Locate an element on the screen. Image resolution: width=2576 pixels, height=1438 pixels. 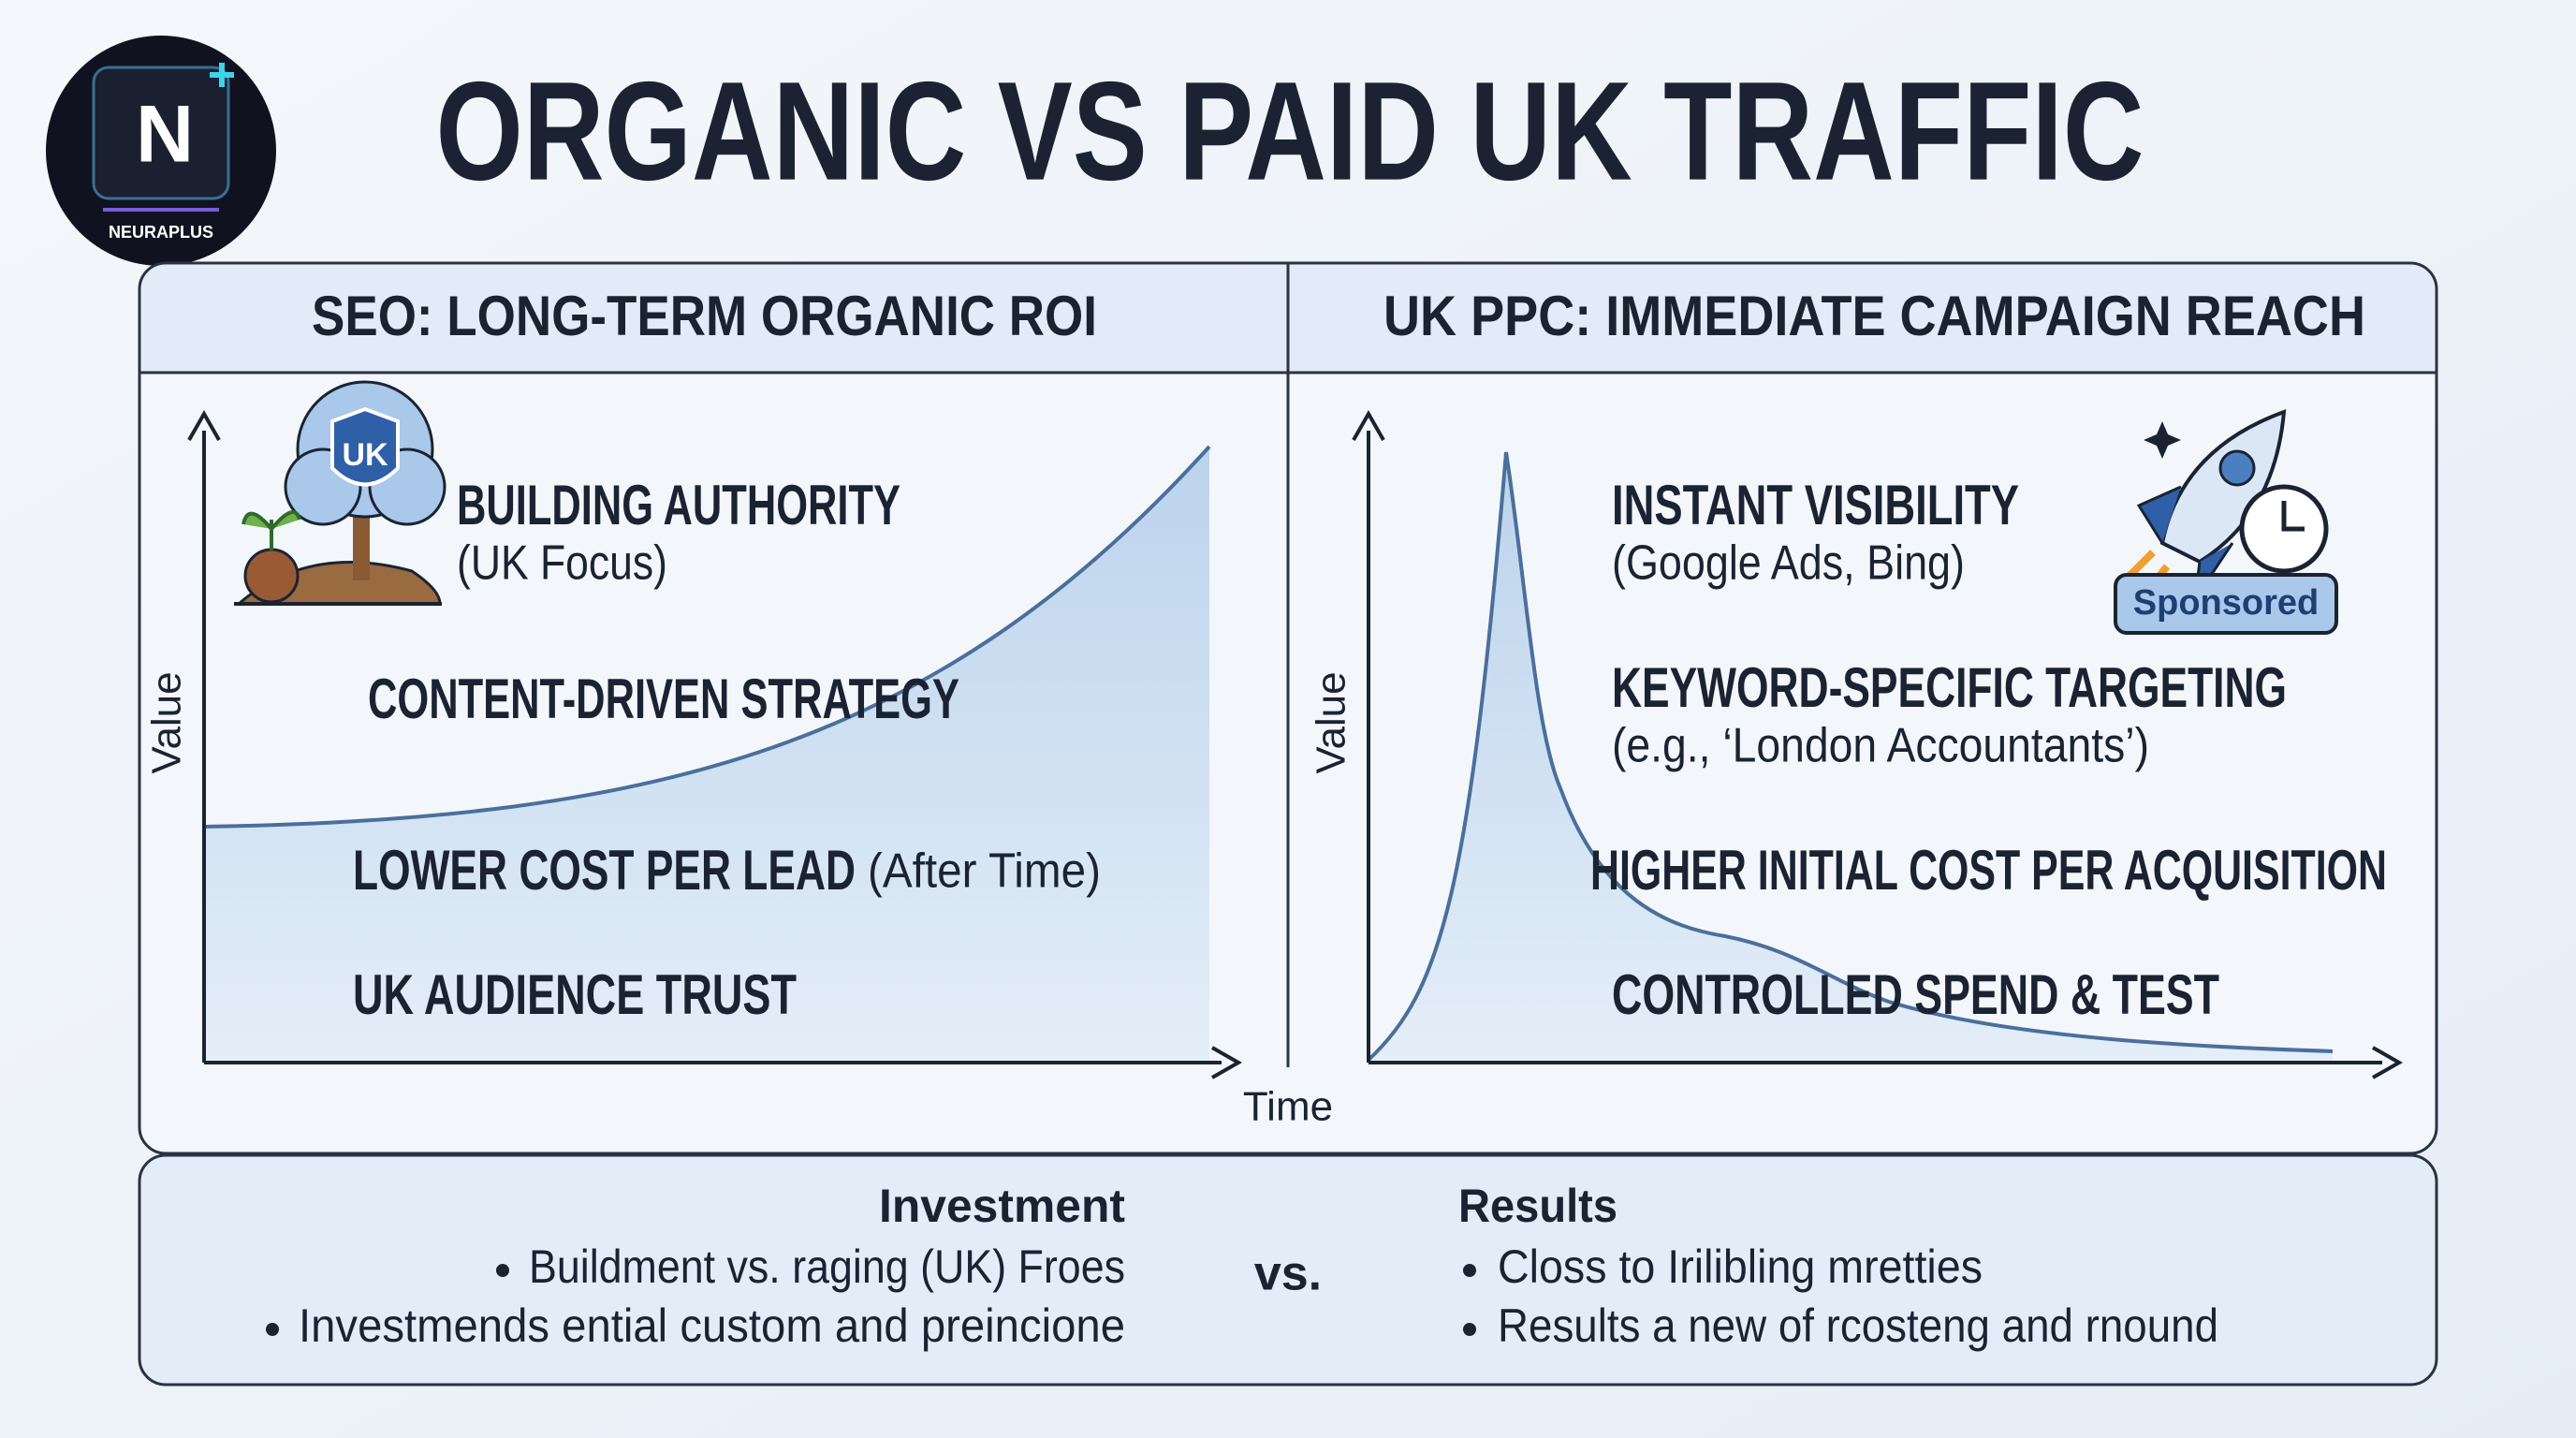
footer-box is located at coordinates (1288, 1270).